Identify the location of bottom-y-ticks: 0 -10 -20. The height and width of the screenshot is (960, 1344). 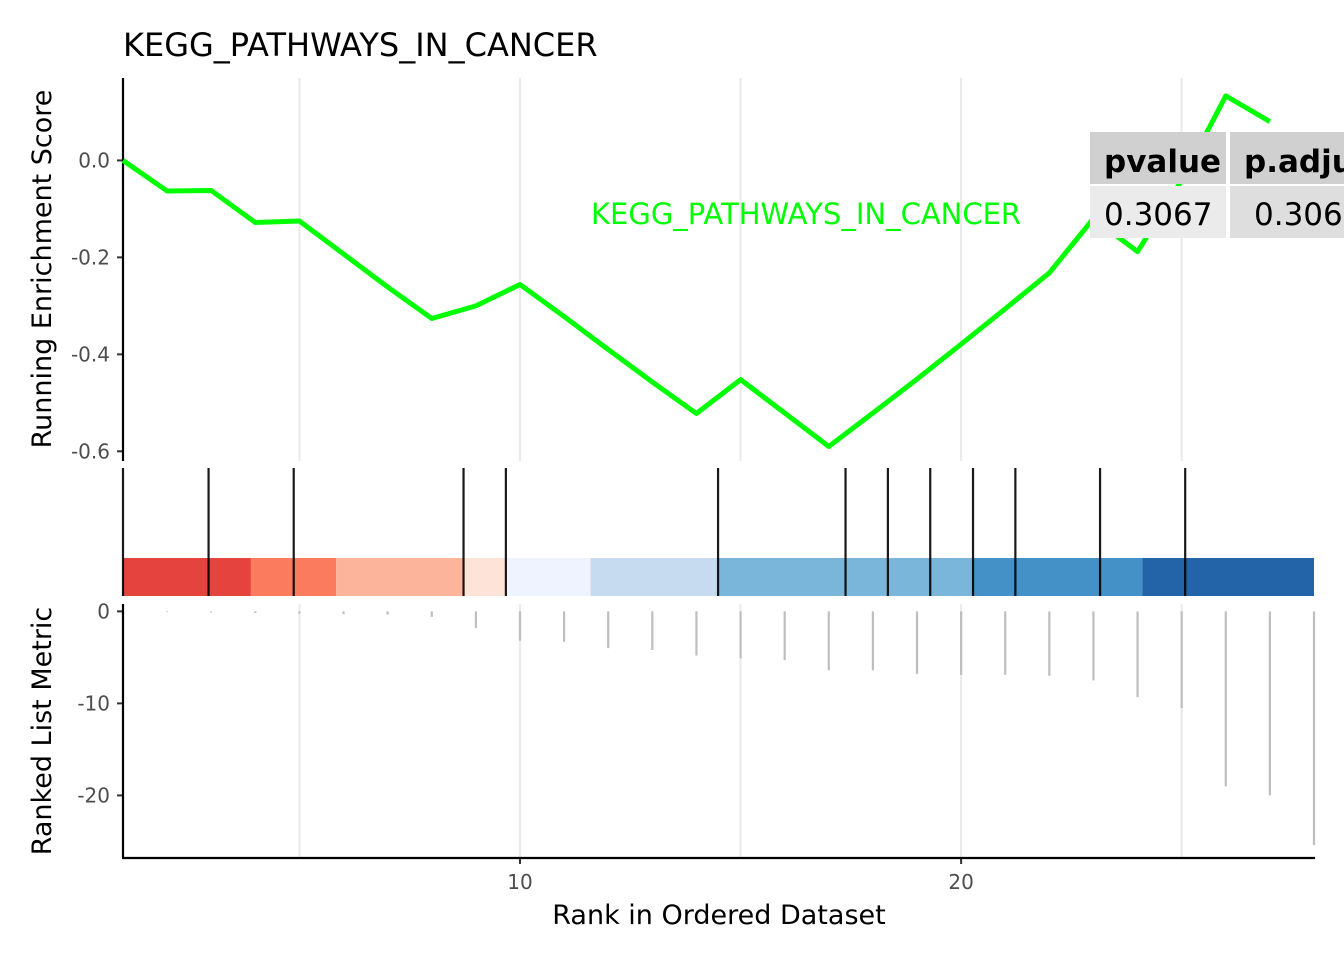
(100, 703).